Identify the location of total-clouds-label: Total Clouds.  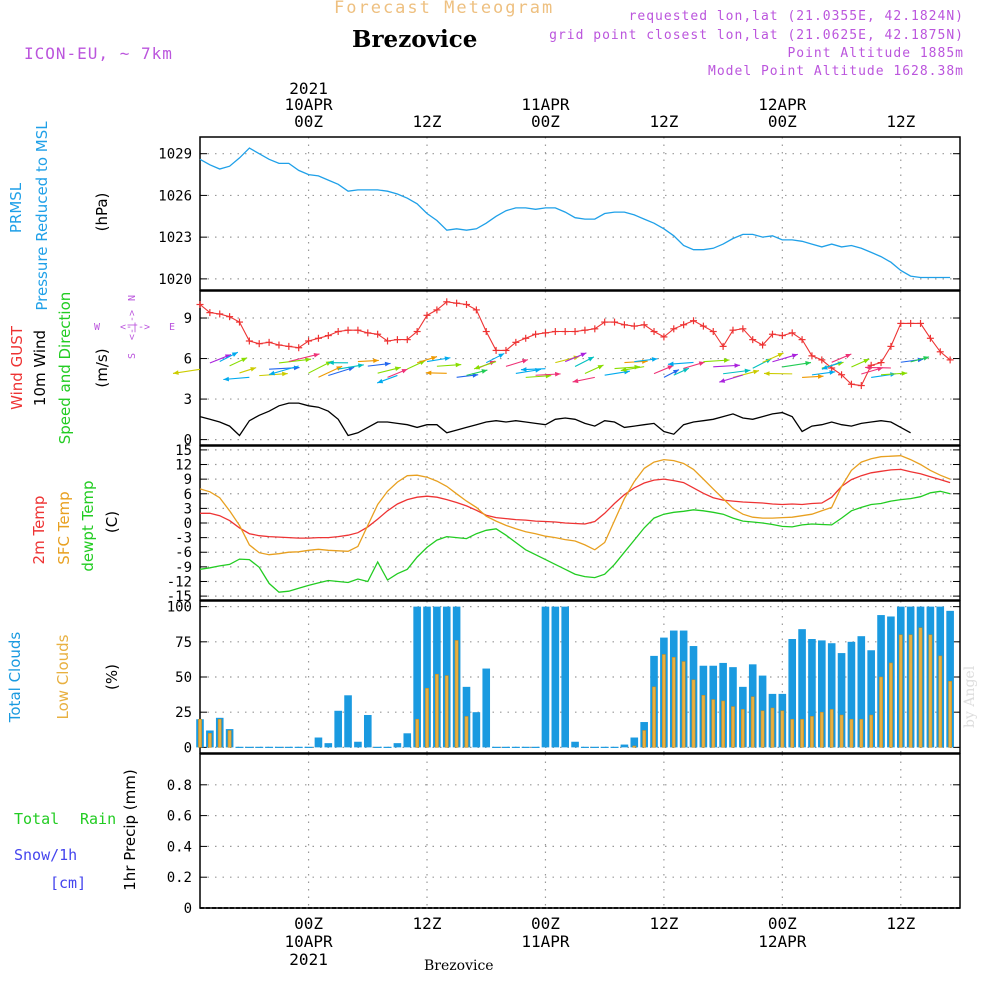
(15, 678).